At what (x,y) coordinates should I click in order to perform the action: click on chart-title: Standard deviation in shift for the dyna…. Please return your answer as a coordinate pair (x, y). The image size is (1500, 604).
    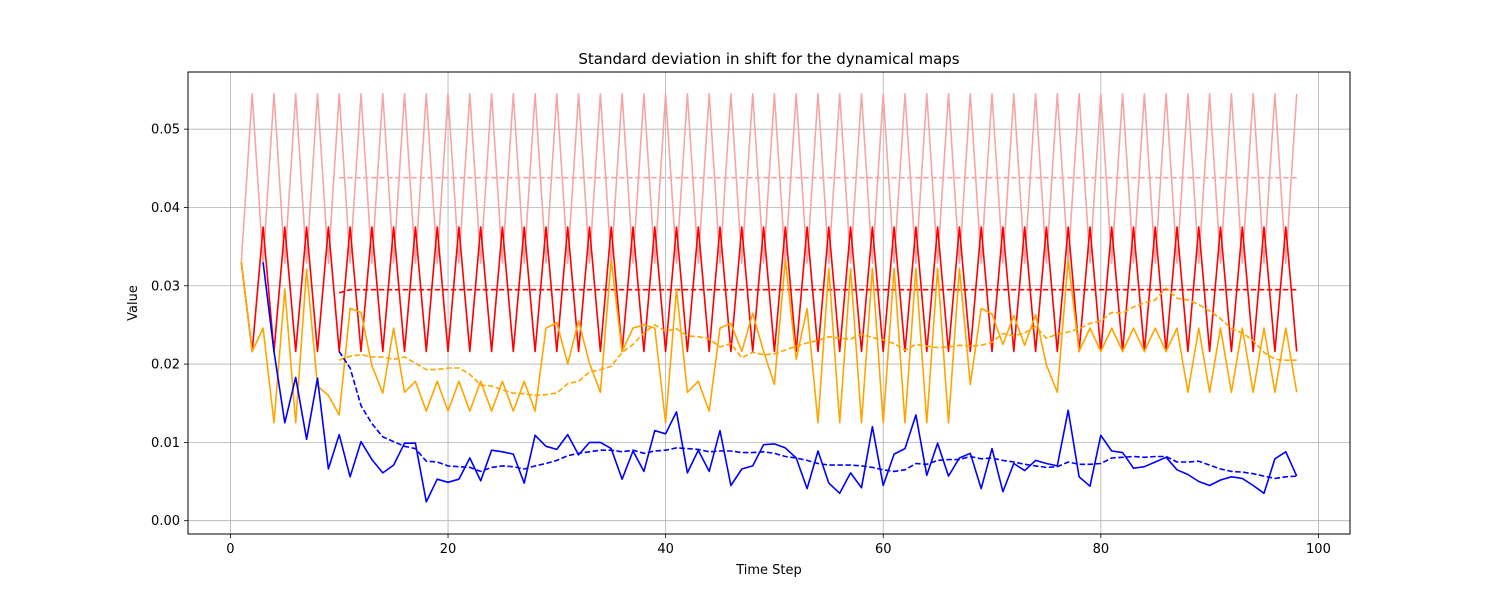
    Looking at the image, I should click on (768, 59).